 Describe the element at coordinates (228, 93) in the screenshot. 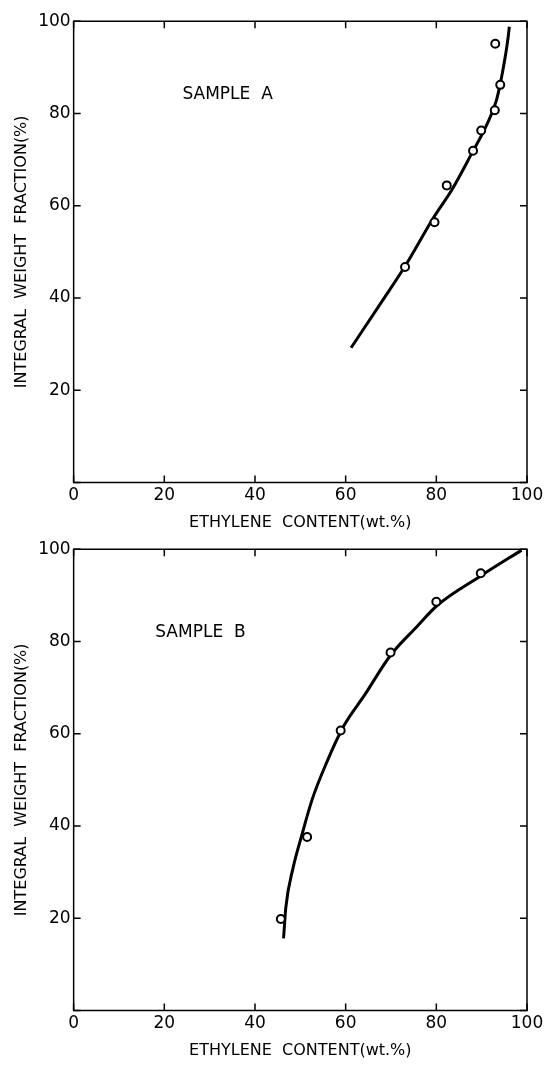

I see `annotation: SAMPLE A` at that location.